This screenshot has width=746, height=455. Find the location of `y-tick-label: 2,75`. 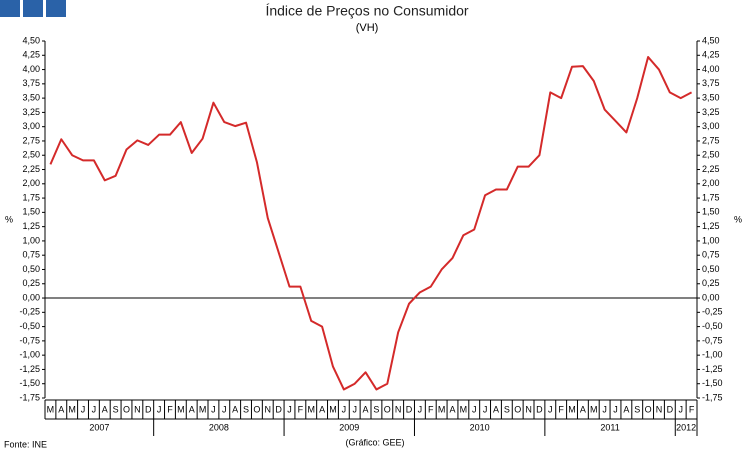

y-tick-label: 2,75 is located at coordinates (31, 140).